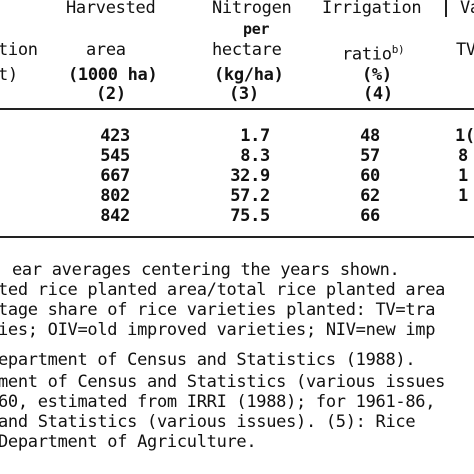 The image size is (474, 474). What do you see at coordinates (377, 75) in the screenshot?
I see `header-col4-unit: (%)` at bounding box center [377, 75].